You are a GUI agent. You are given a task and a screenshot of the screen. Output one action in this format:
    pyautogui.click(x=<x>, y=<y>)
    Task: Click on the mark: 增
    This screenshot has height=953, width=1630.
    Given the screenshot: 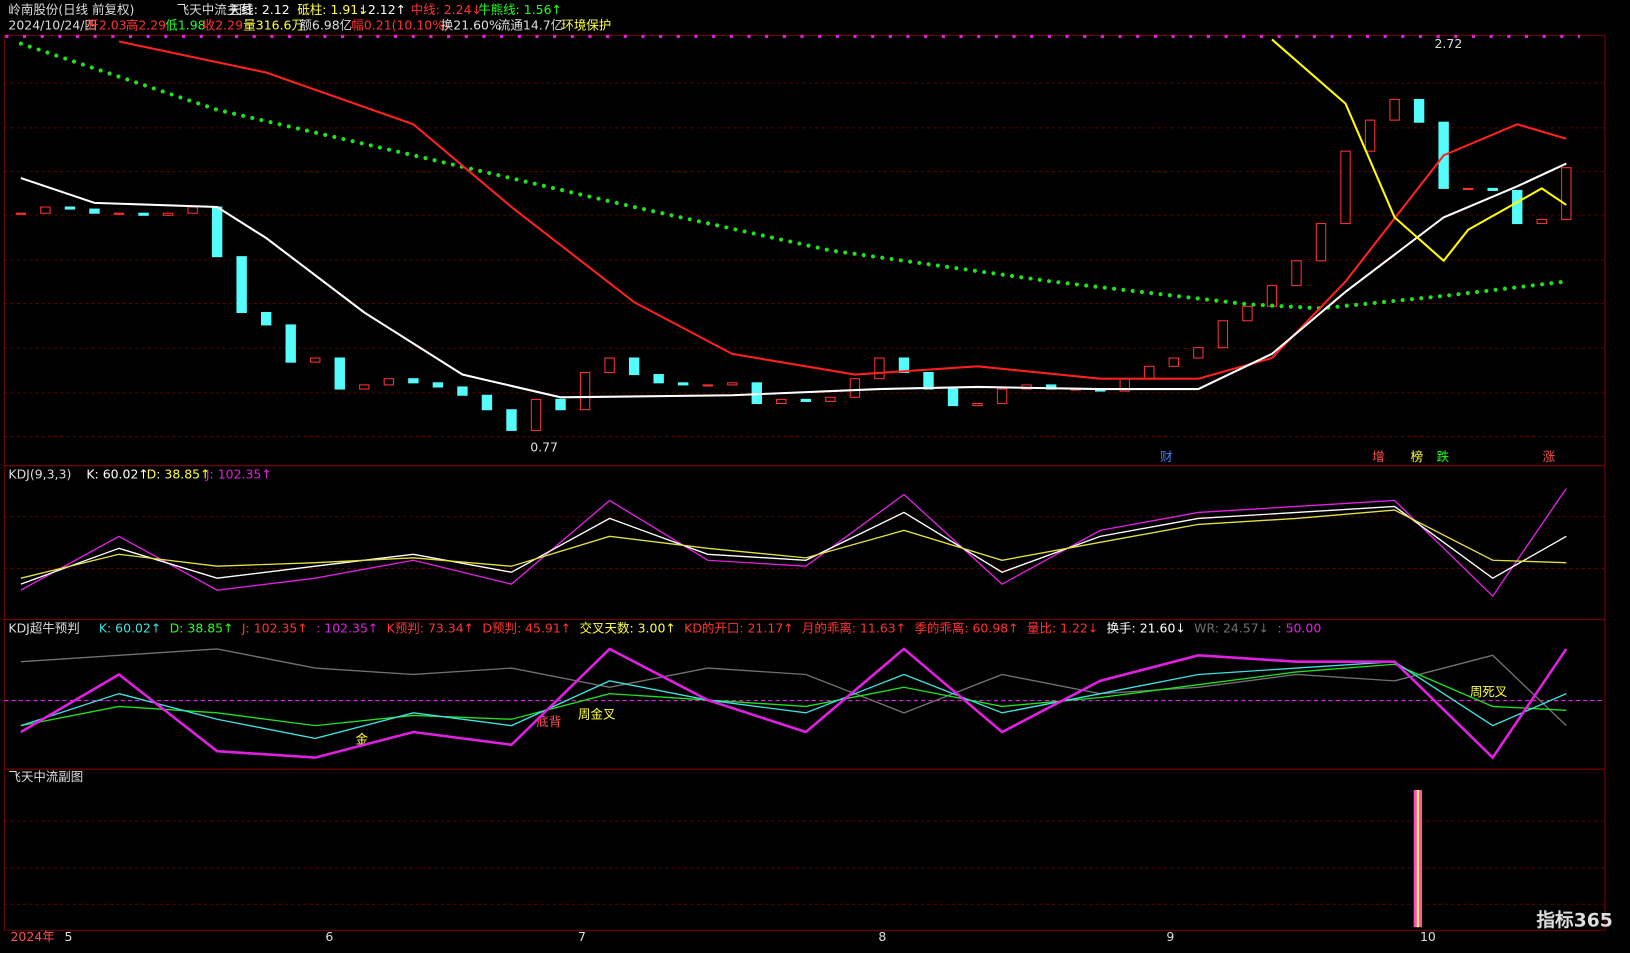 What is the action you would take?
    pyautogui.click(x=1378, y=456)
    